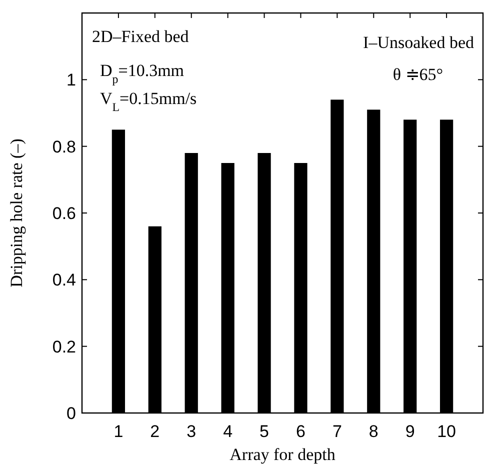 This screenshot has height=469, width=488. What do you see at coordinates (155, 431) in the screenshot?
I see `x-tick-label: 2` at bounding box center [155, 431].